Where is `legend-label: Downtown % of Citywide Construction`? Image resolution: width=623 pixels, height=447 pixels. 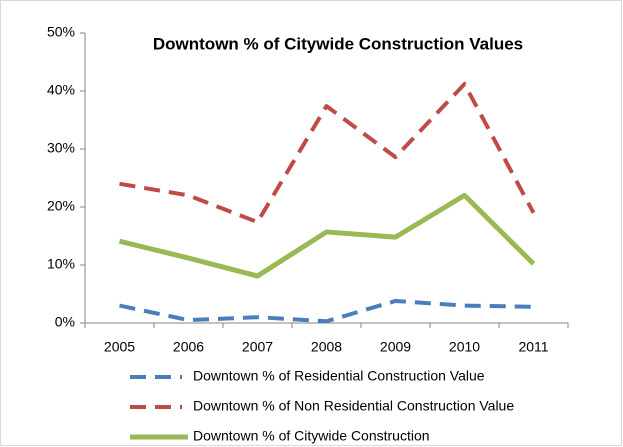 legend-label: Downtown % of Citywide Construction is located at coordinates (311, 436).